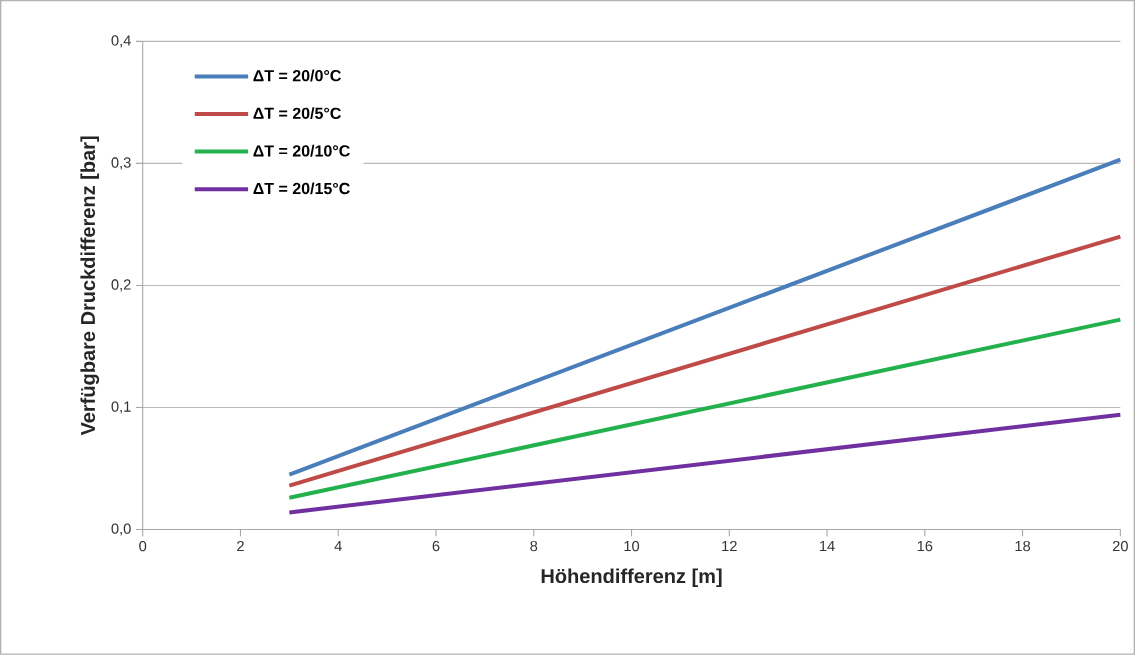 The image size is (1135, 655). Describe the element at coordinates (632, 546) in the screenshot. I see `x-tick-label: 10` at that location.